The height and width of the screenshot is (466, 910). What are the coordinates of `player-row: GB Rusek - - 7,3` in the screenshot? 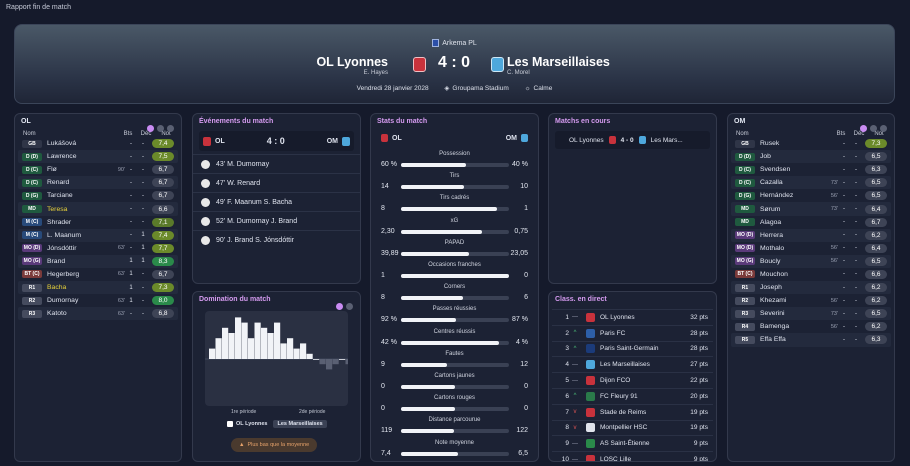 It's located at (811, 143).